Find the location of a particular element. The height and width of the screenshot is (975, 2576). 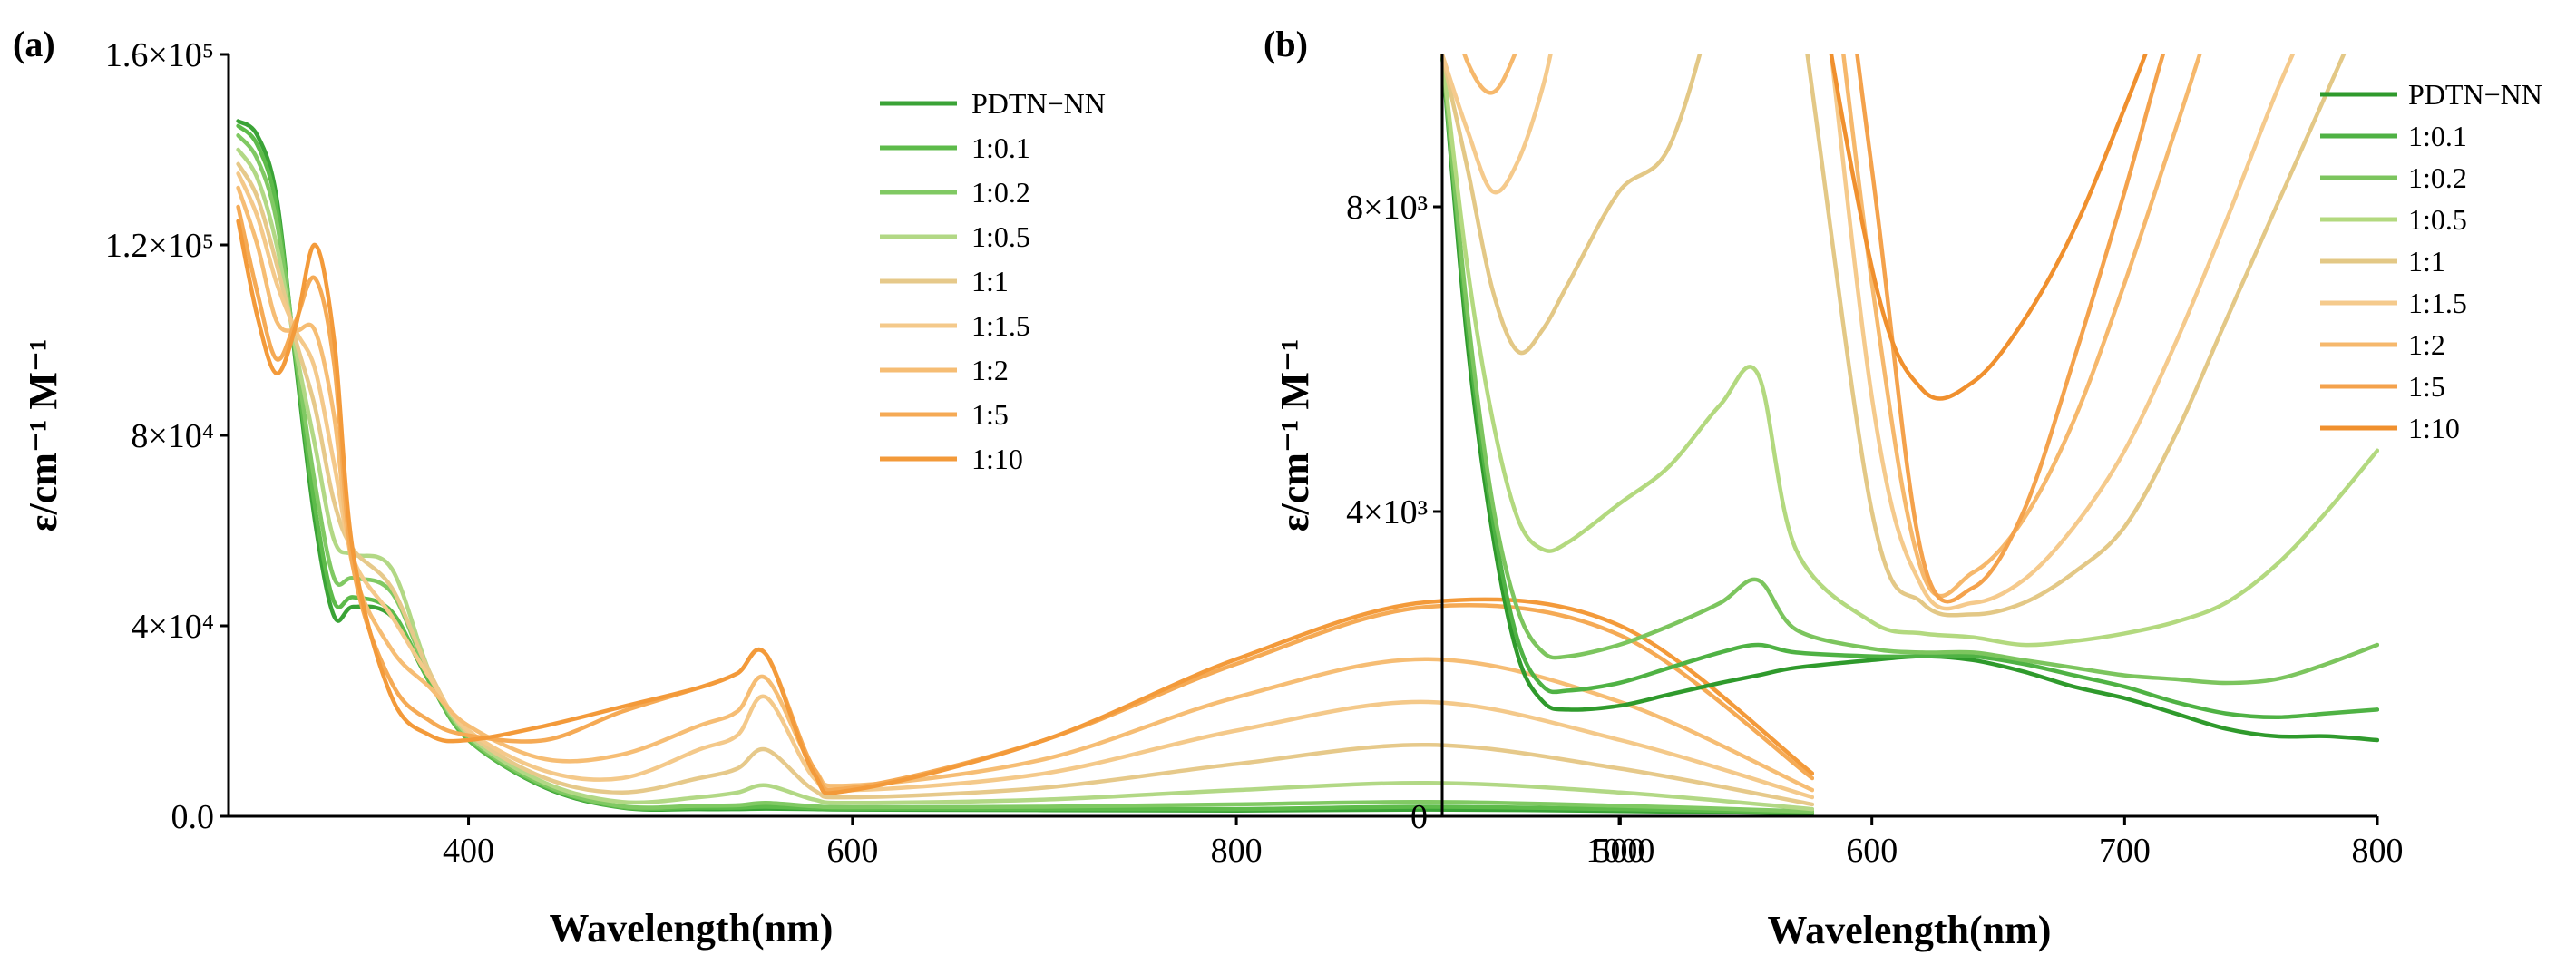

x-tick-label-a-3: 1000 is located at coordinates (1620, 851).